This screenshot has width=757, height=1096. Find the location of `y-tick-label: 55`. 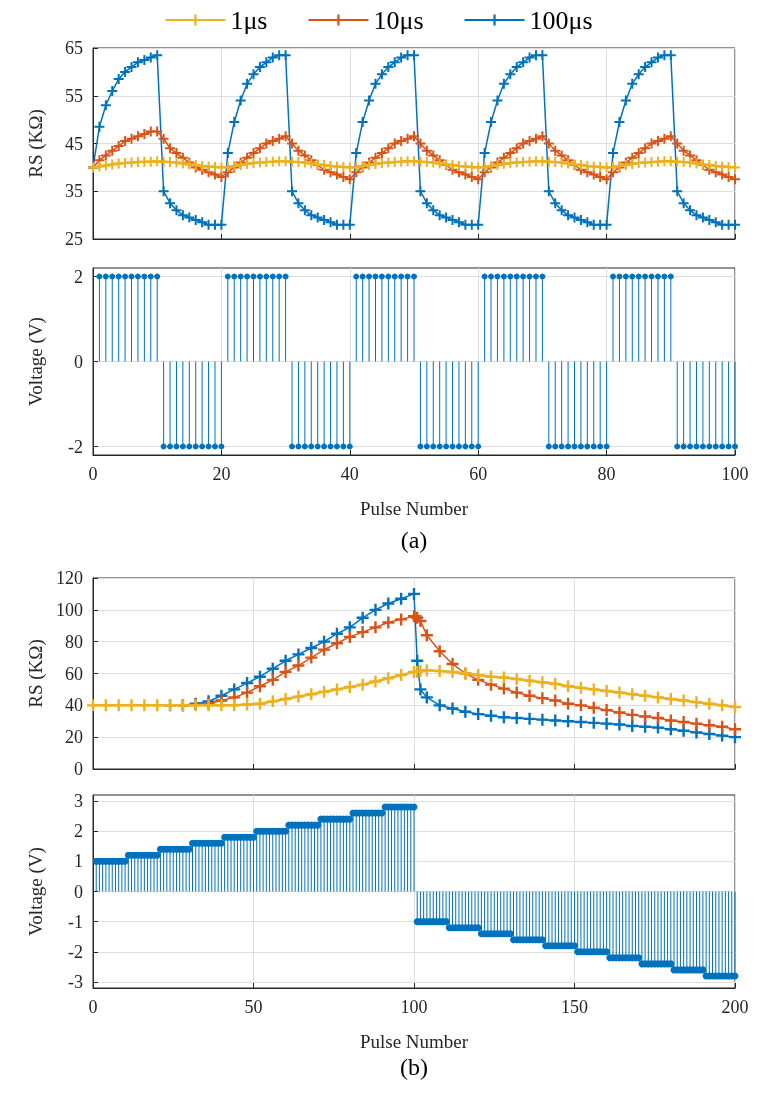

y-tick-label: 55 is located at coordinates (74, 95).